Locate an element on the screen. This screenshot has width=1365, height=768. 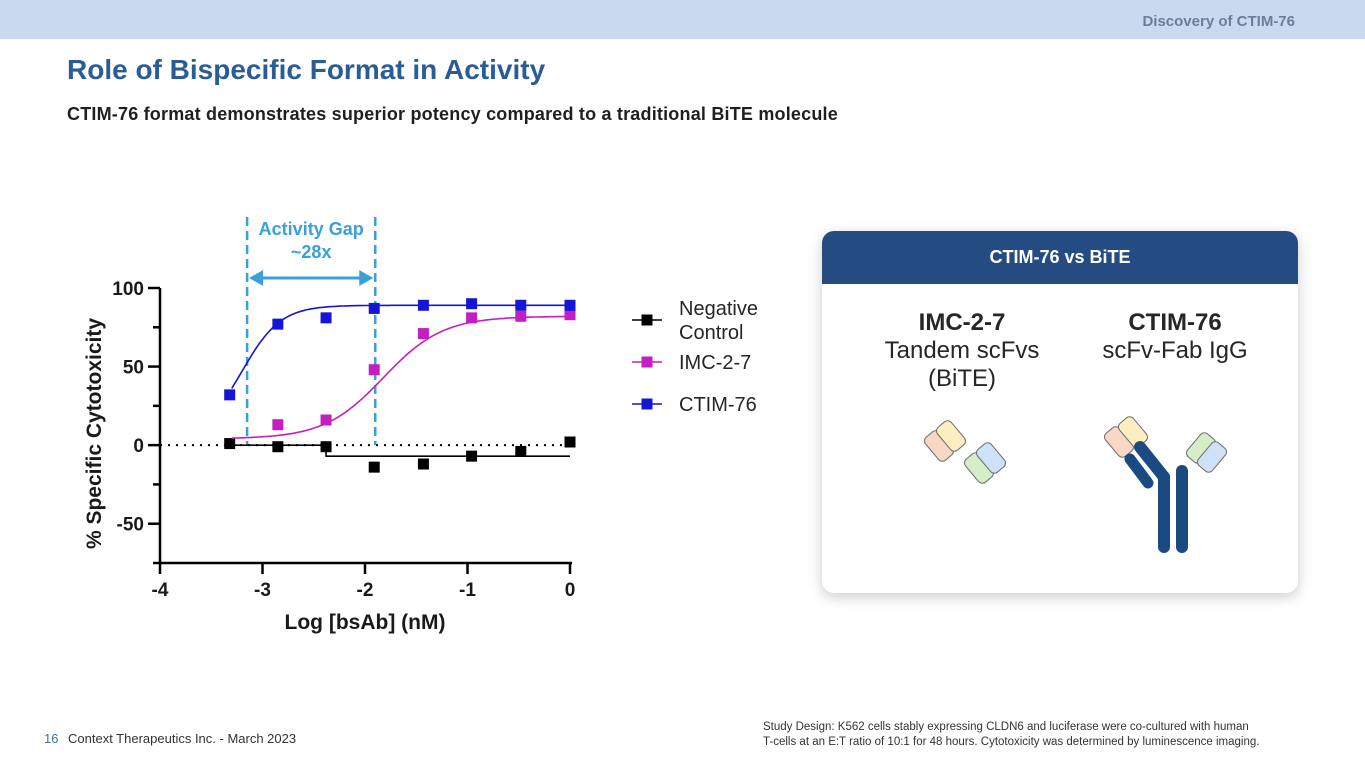
x-tick-label: -3 is located at coordinates (262, 590).